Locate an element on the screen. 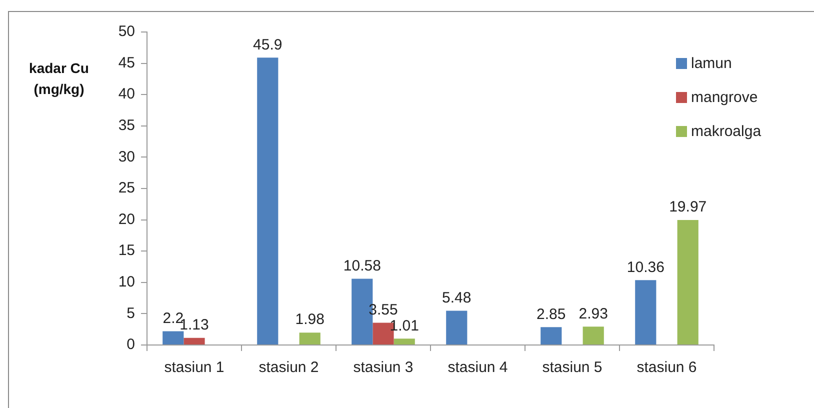 This screenshot has width=814, height=408. y-tick-label: 30 is located at coordinates (126, 157).